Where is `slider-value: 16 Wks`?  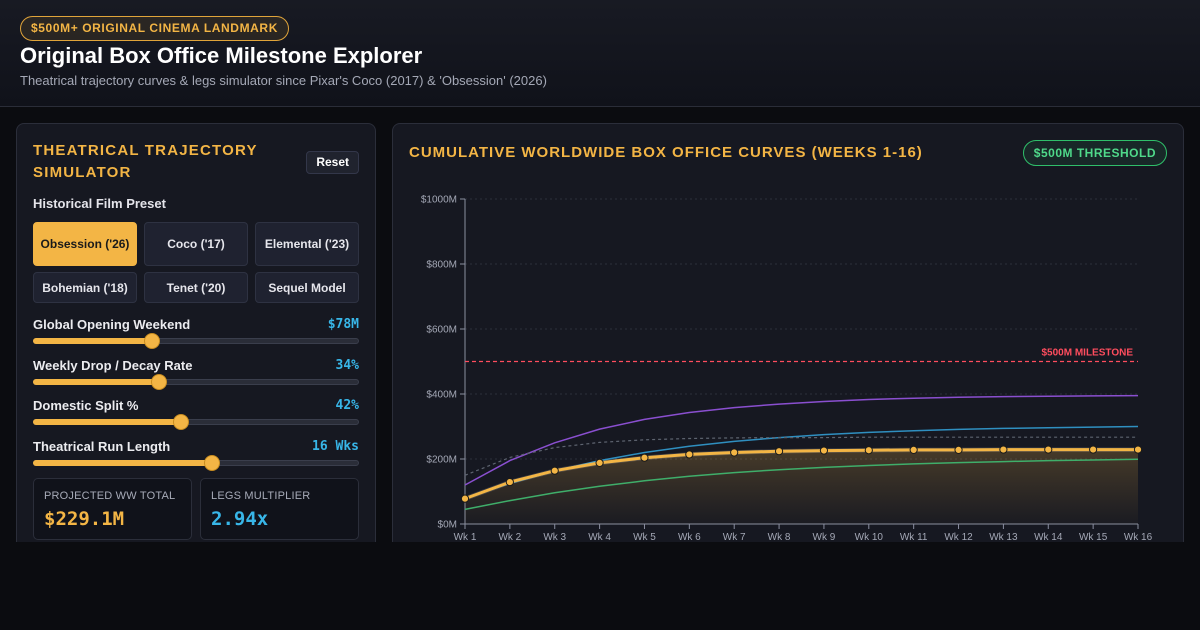
slider-value: 16 Wks is located at coordinates (335, 446).